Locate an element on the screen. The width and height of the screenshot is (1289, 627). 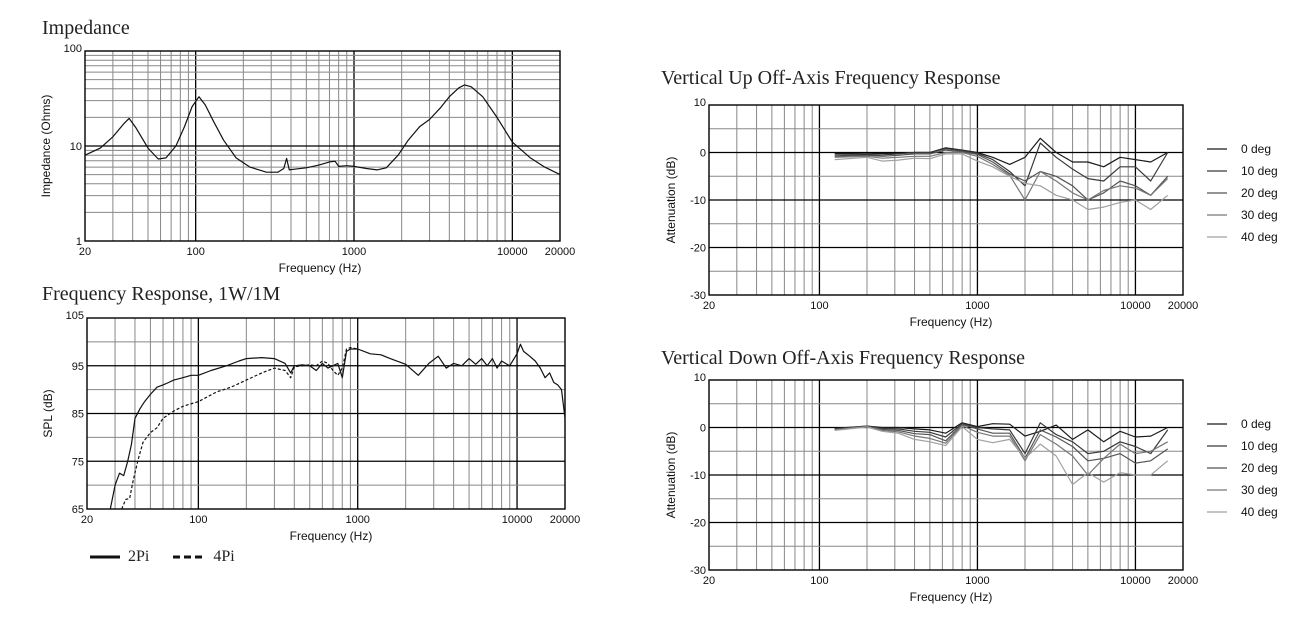
y-axis-label: Impedance (Ohms) is located at coordinates (46, 146).